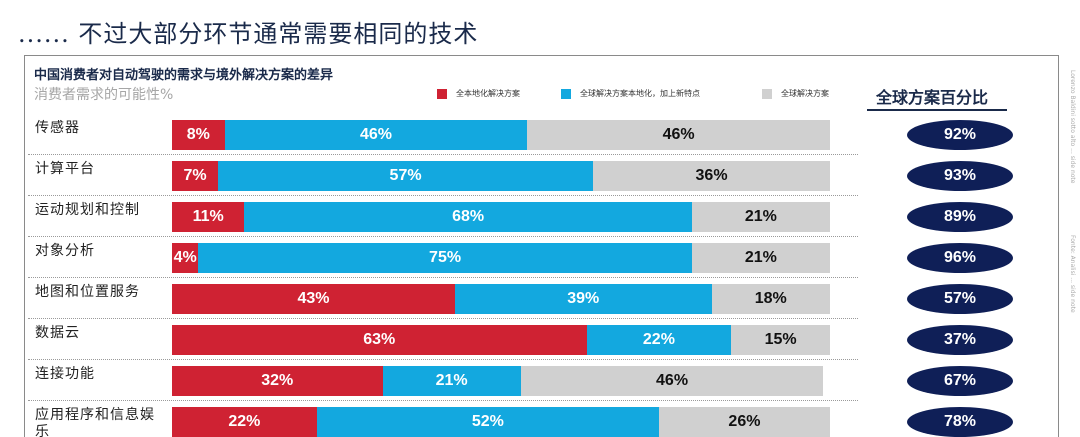 This screenshot has height=437, width=1080. What do you see at coordinates (770, 299) in the screenshot?
I see `bar-segment-global: 18%` at bounding box center [770, 299].